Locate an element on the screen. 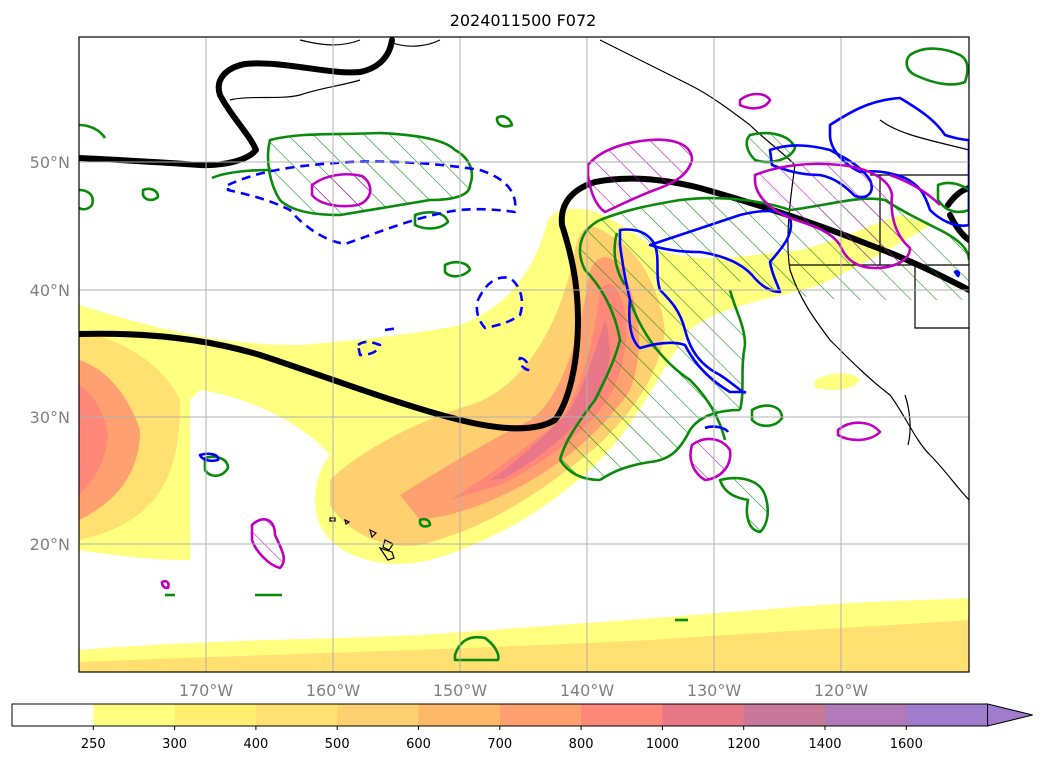 The height and width of the screenshot is (765, 1047). colorbar-tick-label: 300 is located at coordinates (174, 744).